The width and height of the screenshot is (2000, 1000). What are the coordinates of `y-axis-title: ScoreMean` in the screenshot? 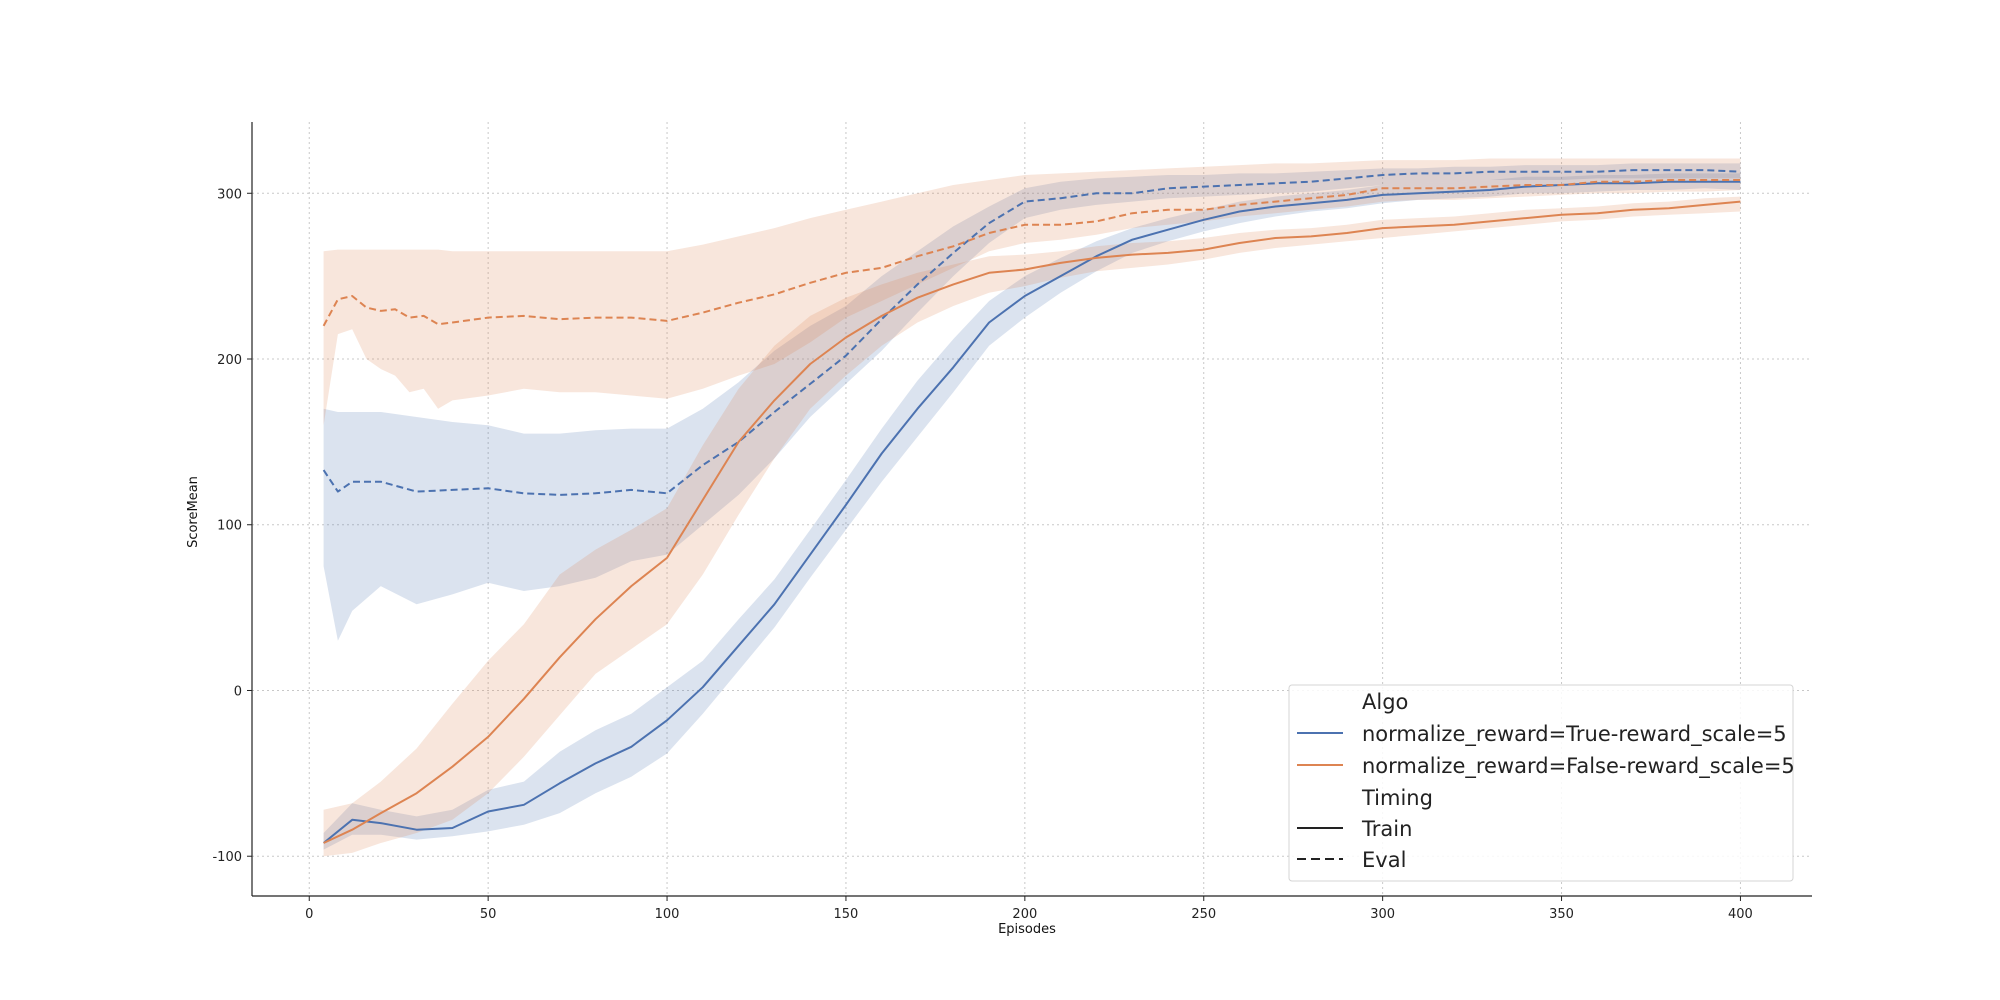 It's located at (193, 512).